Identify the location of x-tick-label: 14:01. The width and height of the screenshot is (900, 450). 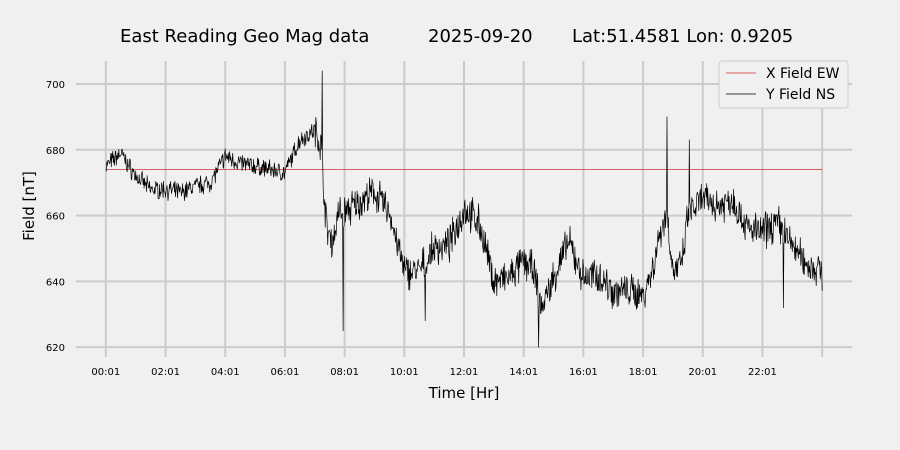
(523, 372).